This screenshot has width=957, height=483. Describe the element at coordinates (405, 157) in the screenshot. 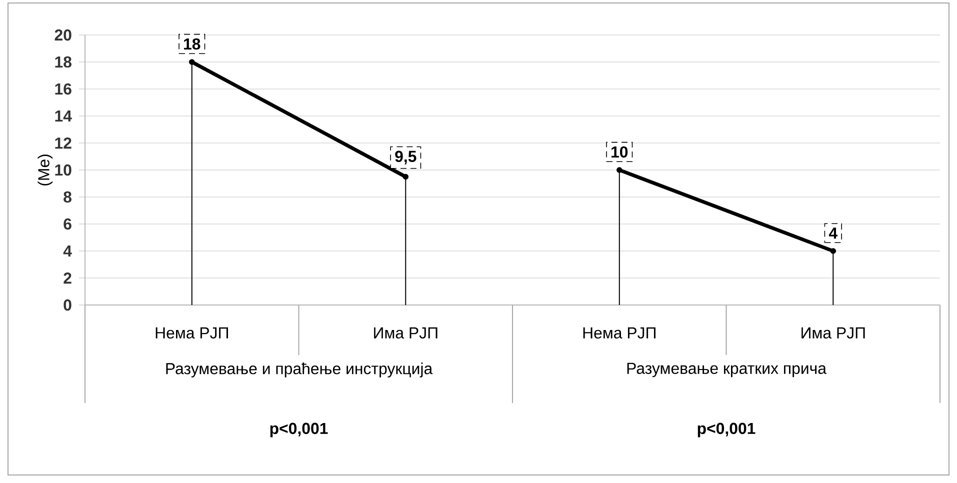

I see `data-label: 9,5` at that location.